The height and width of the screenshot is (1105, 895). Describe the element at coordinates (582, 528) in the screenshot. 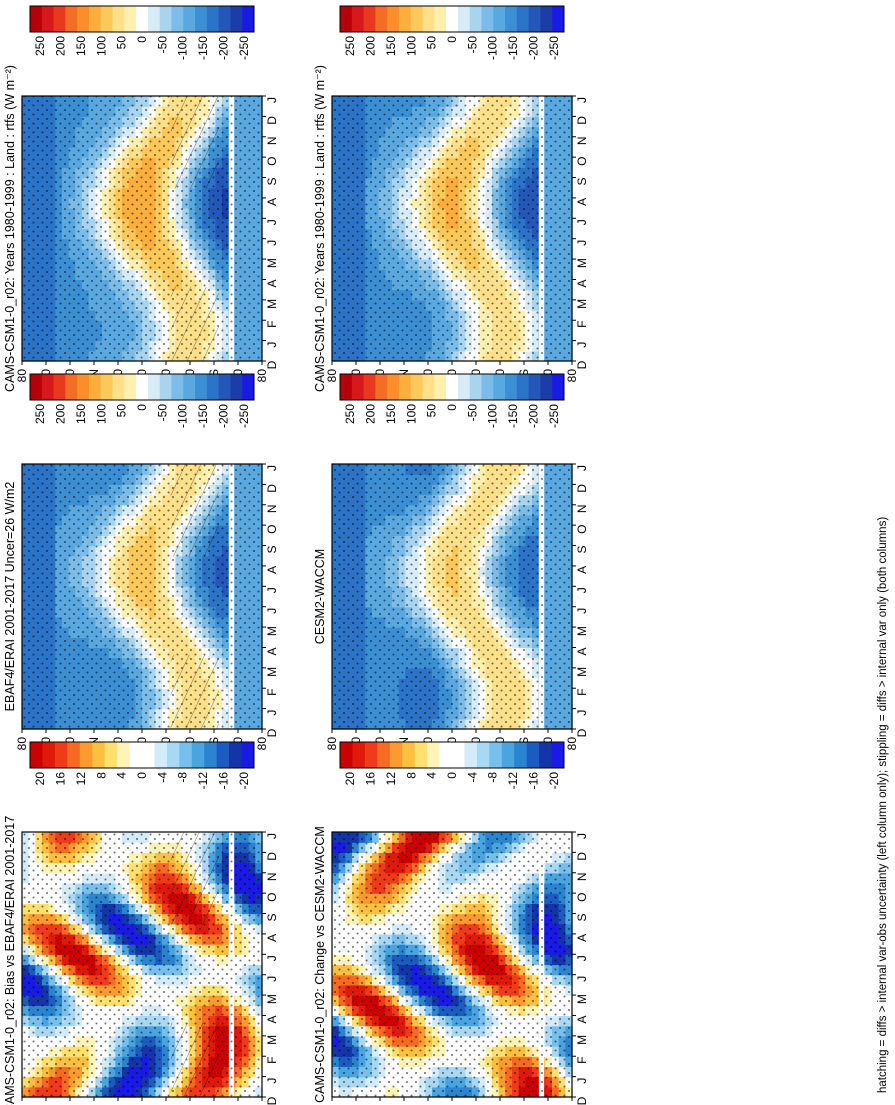

I see `month-tick-label: O` at that location.